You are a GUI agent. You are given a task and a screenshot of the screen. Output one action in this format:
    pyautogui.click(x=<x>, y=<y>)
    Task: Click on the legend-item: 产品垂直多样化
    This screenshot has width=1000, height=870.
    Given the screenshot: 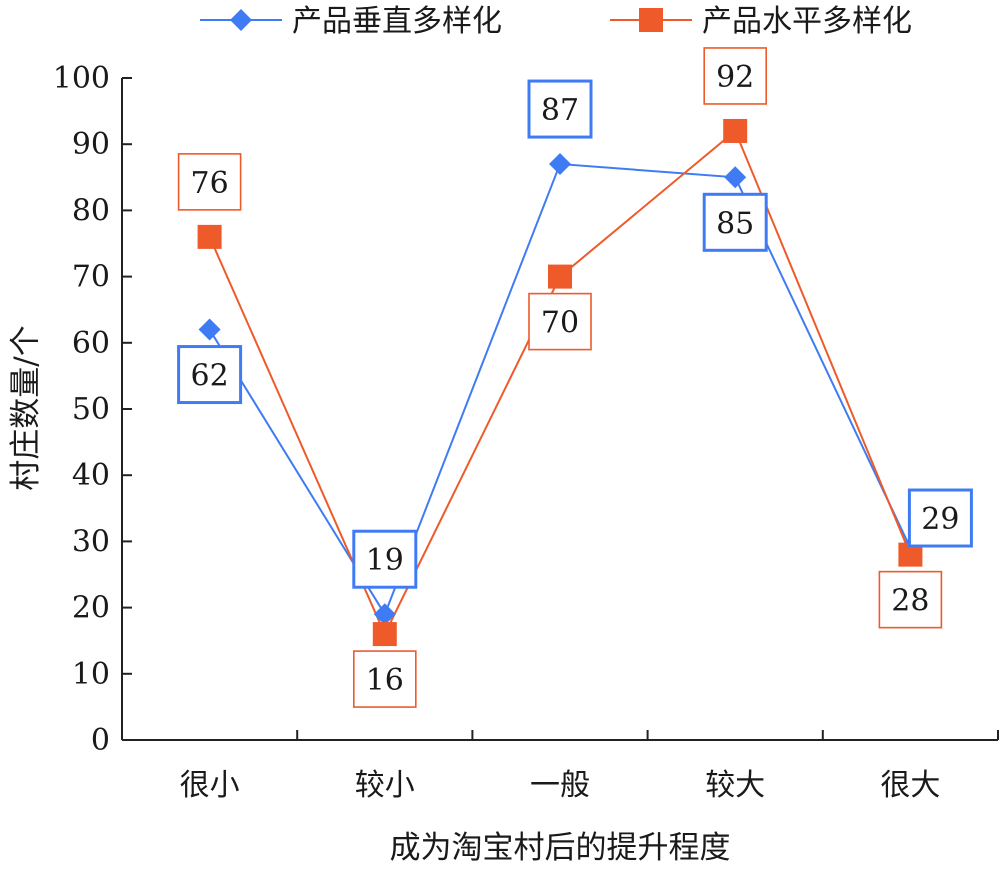 What is the action you would take?
    pyautogui.click(x=351, y=21)
    